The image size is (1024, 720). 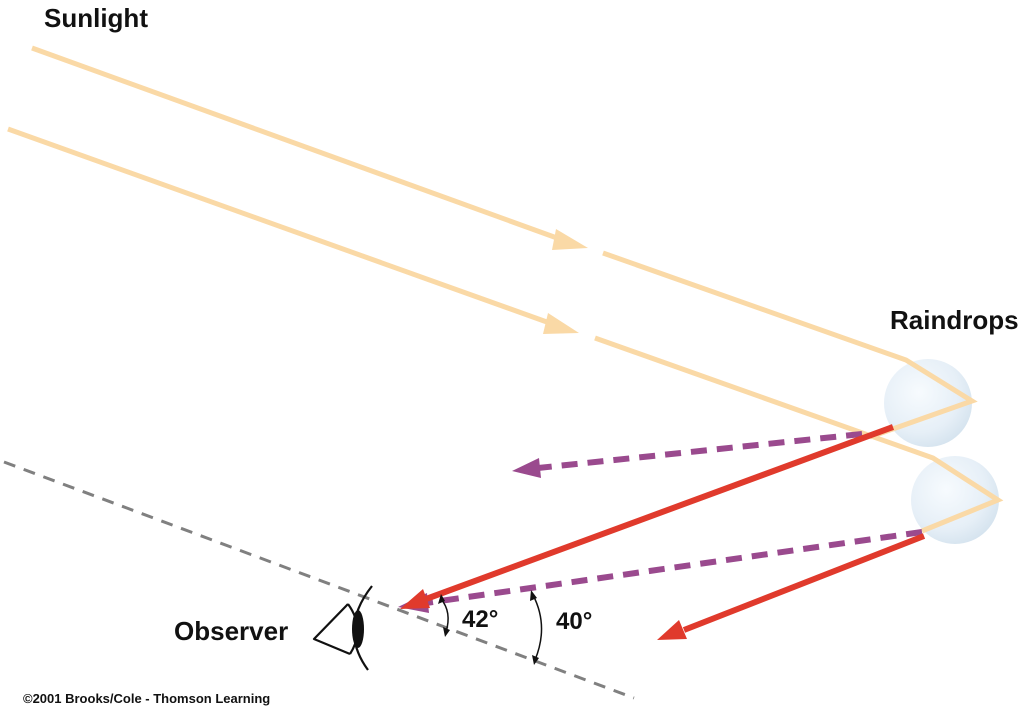 I want to click on angle-label-40: 40°, so click(x=574, y=621).